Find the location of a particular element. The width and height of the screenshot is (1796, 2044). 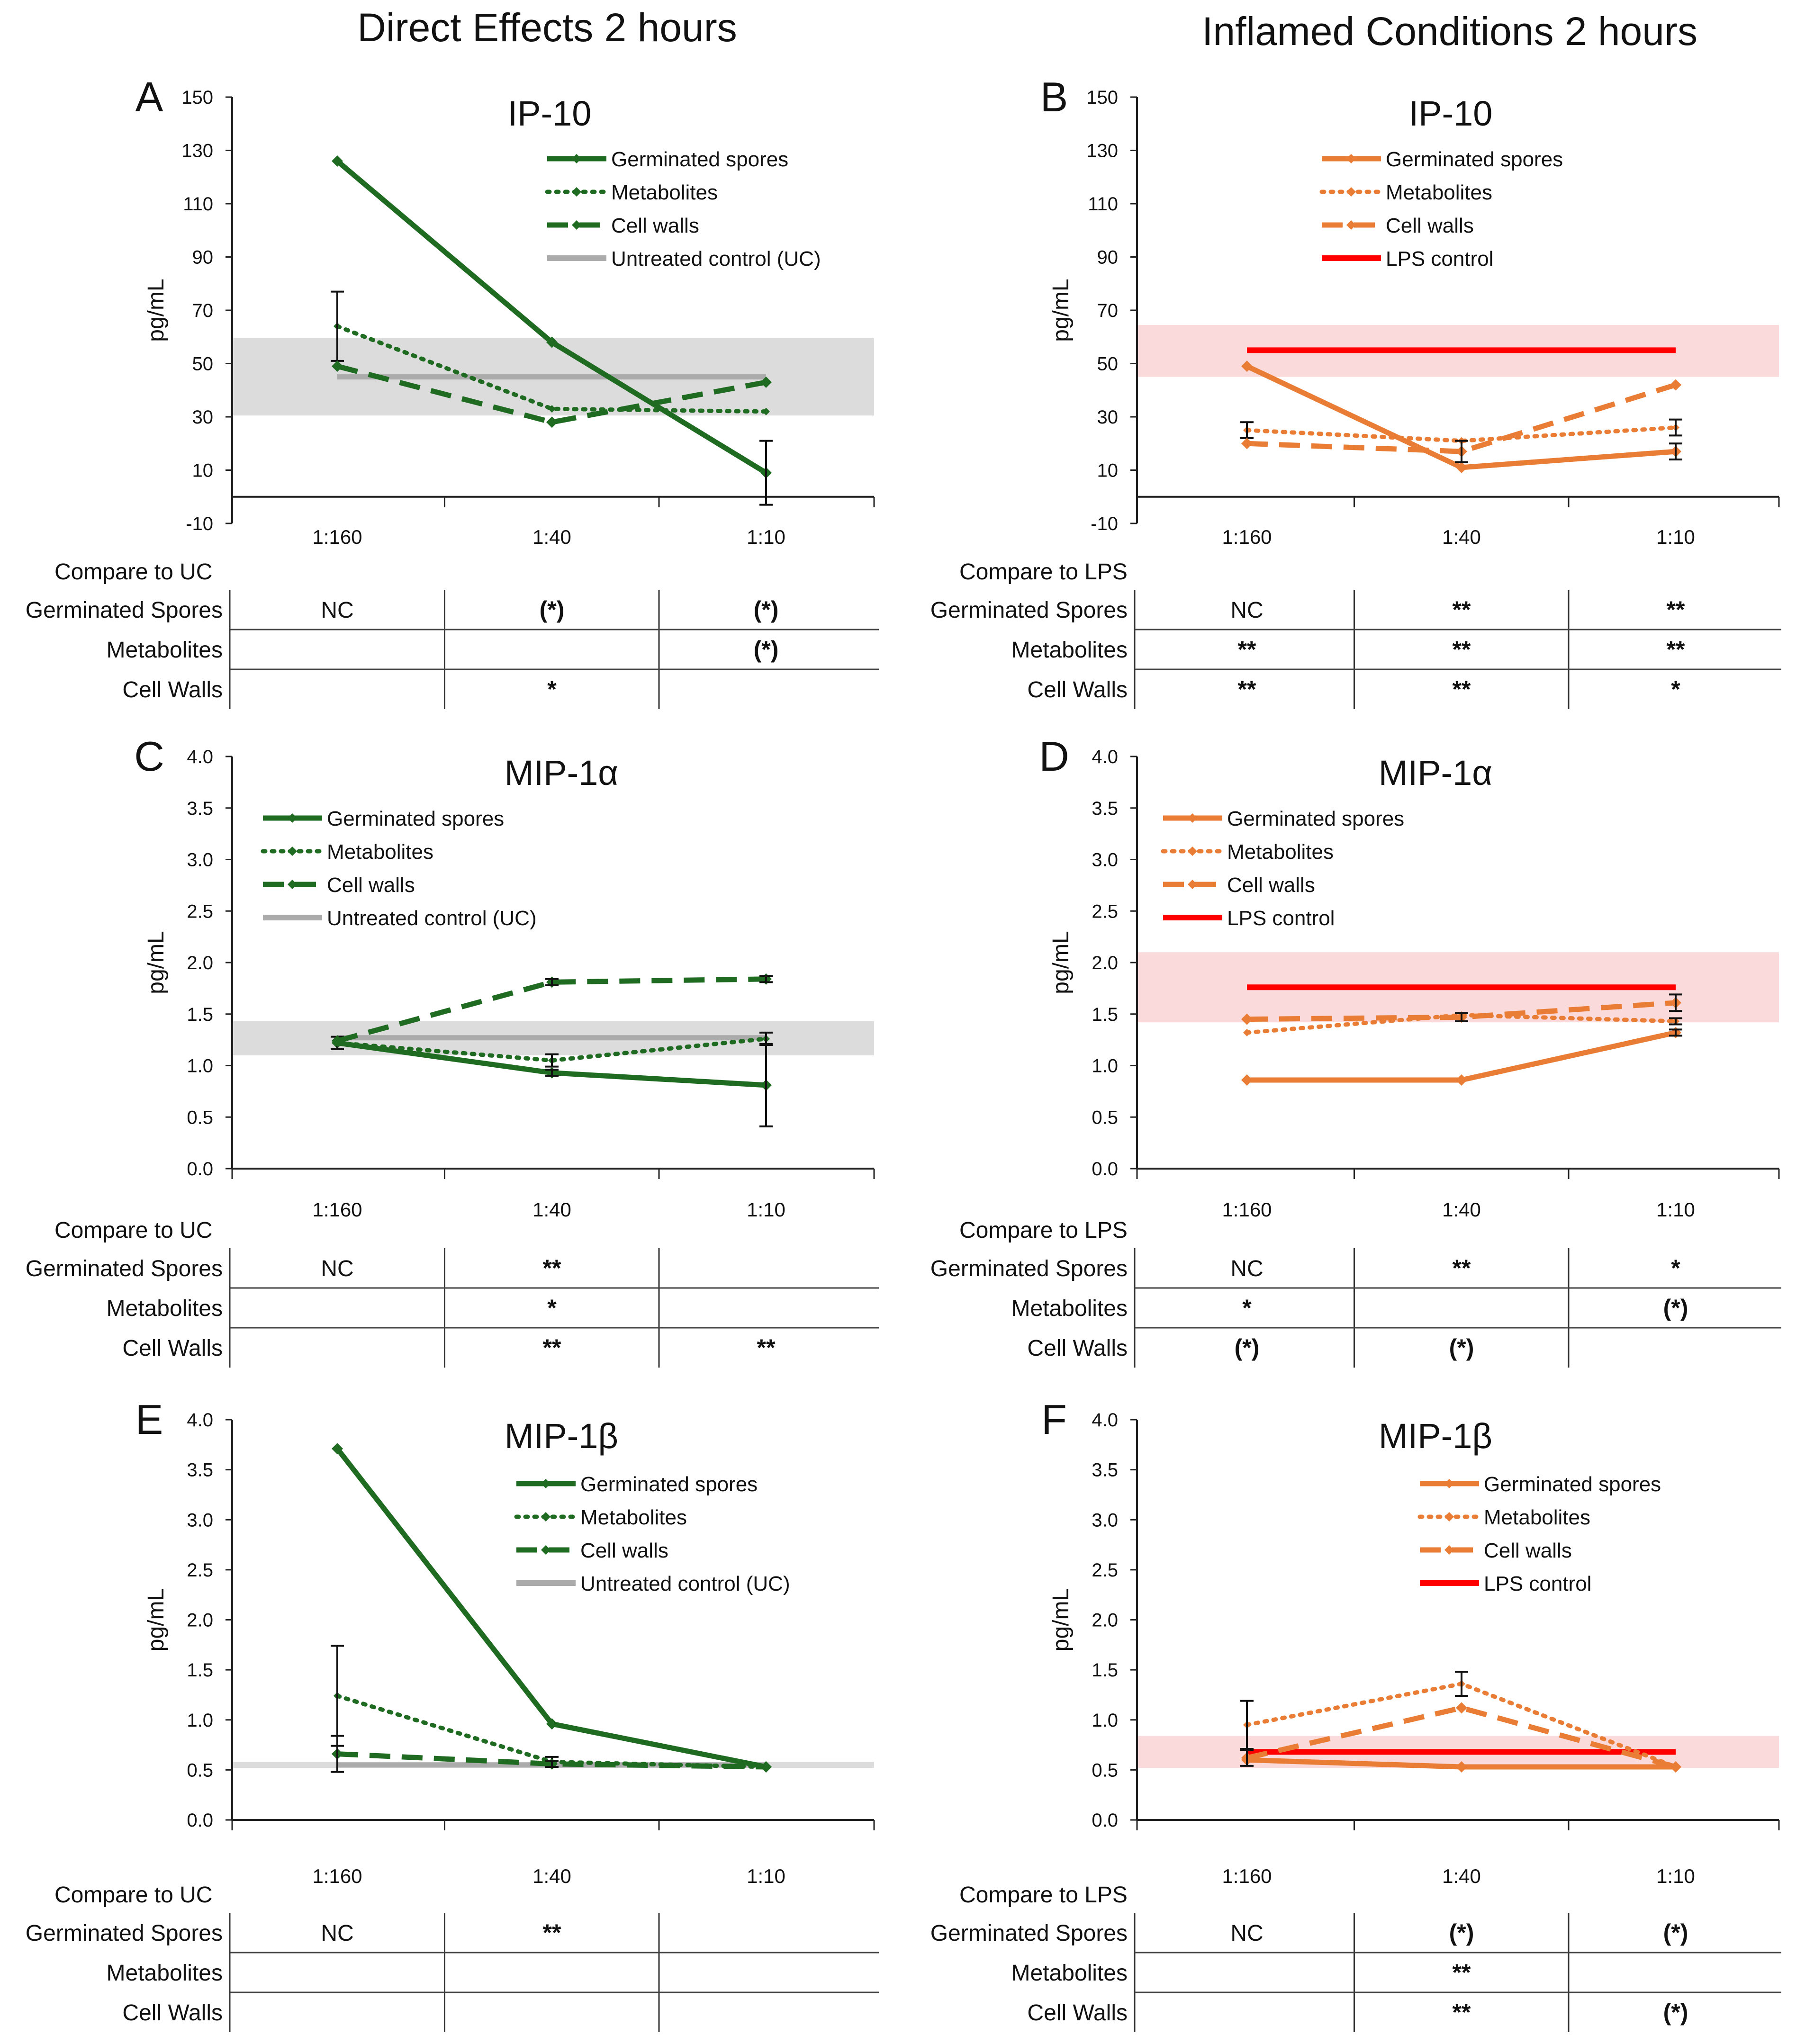

y-tick-label: 3.0 is located at coordinates (200, 860).